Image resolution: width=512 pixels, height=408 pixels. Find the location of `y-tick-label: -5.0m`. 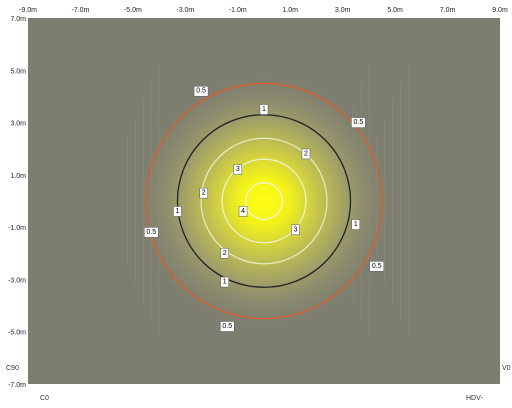

y-tick-label: -5.0m is located at coordinates (17, 333).